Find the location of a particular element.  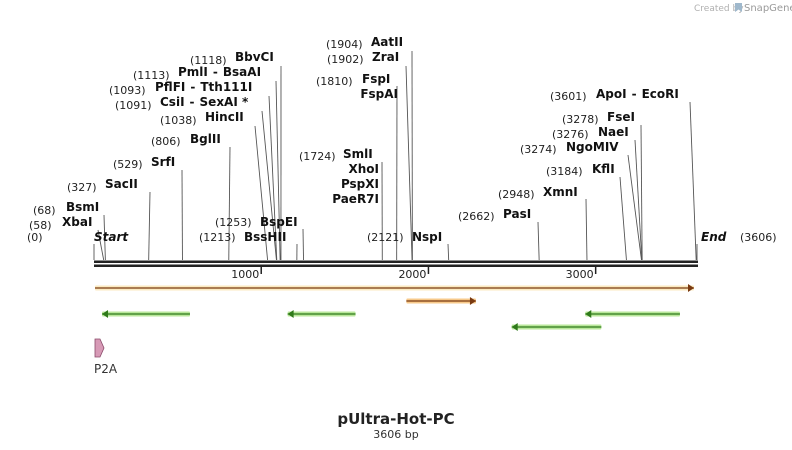

connector-nspi is located at coordinates (448, 252).